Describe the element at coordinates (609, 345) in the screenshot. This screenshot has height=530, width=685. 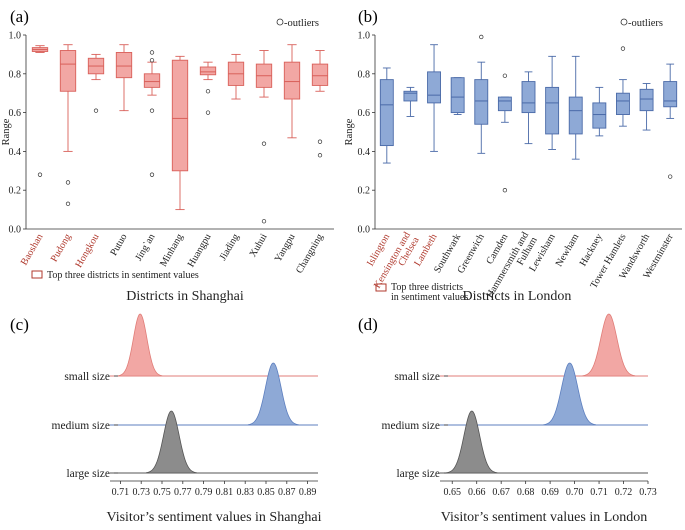
I see `density-small-size` at that location.